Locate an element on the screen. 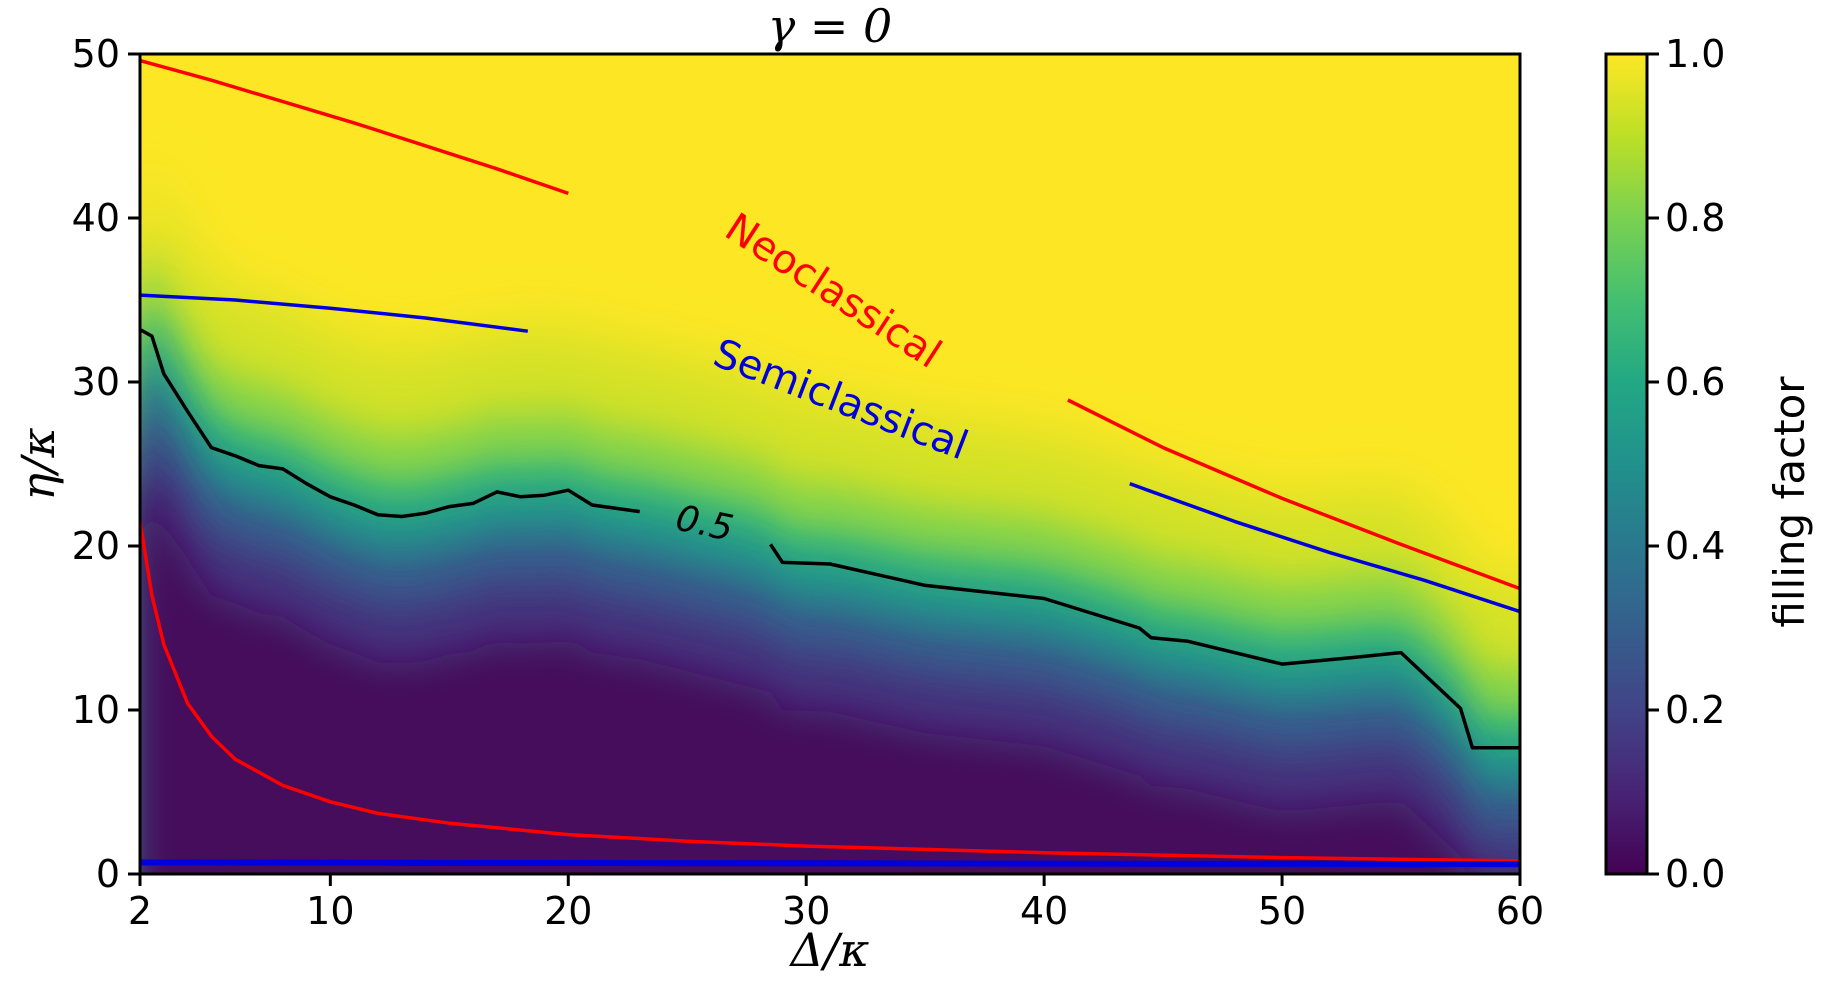  semiclassical-curve-upper-left is located at coordinates (334, 313).